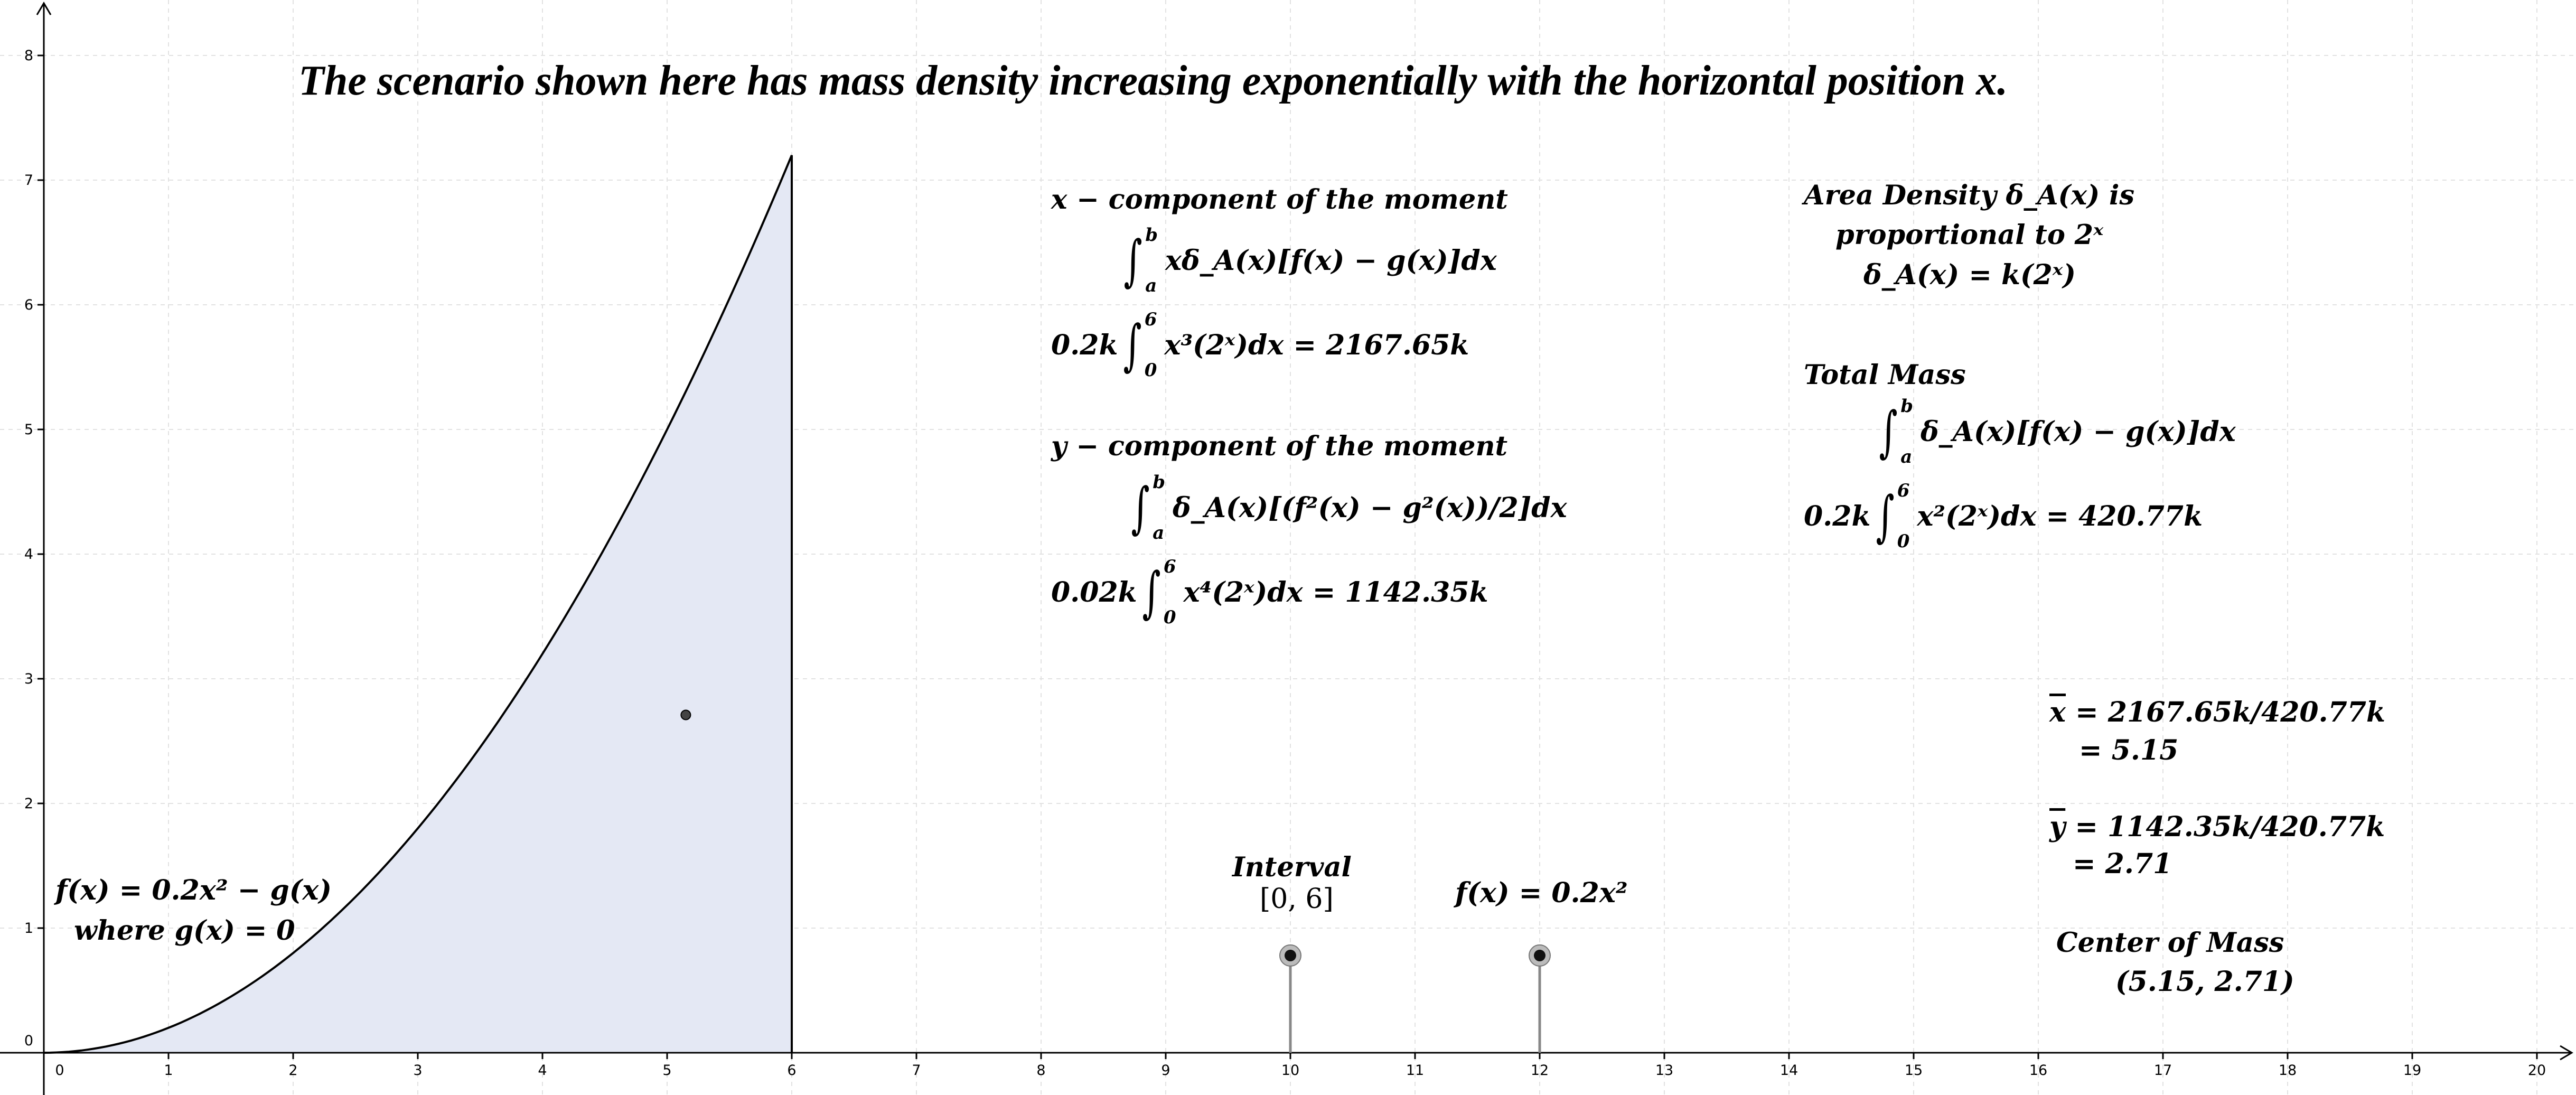 This screenshot has height=1095, width=2576. Describe the element at coordinates (2230, 827) in the screenshot. I see `ybar-expr: = 1142.35k/420.77k` at that location.